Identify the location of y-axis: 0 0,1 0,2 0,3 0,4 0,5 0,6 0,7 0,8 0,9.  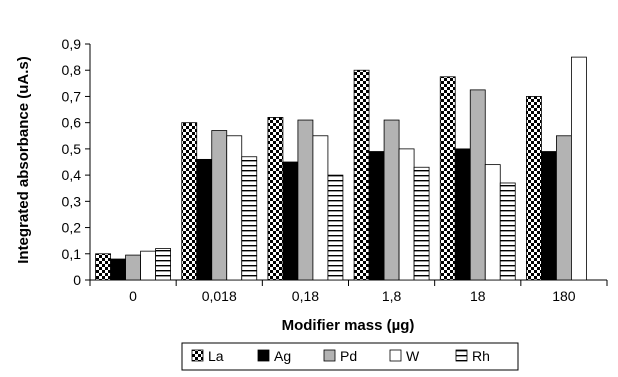
(76, 162).